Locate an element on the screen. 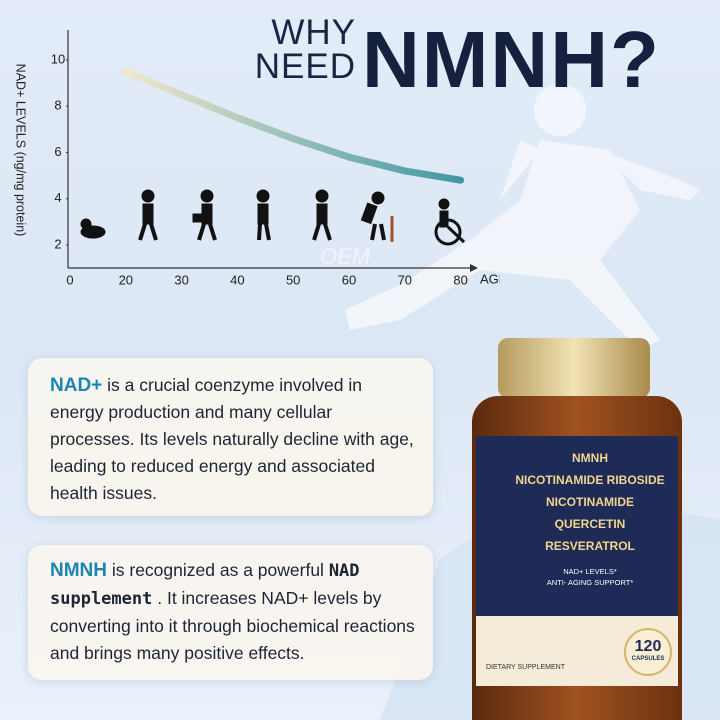 Image resolution: width=720 pixels, height=720 pixels. paragraph-text: is recognized as a powerful is located at coordinates (217, 570).